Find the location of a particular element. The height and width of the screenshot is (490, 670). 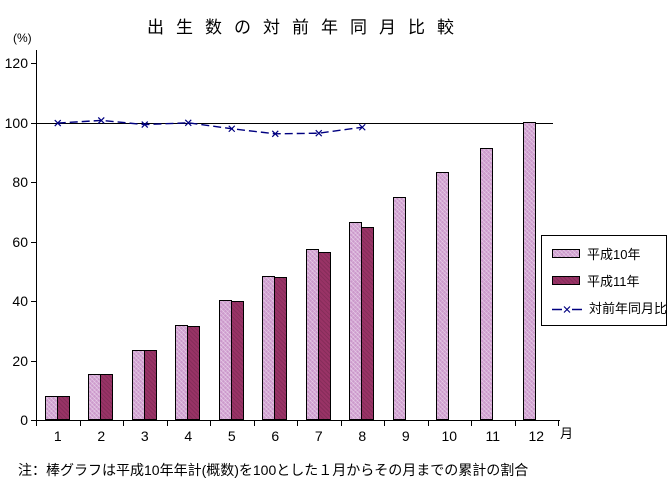

legend-swatch-heisei10-icon is located at coordinates (566, 253).